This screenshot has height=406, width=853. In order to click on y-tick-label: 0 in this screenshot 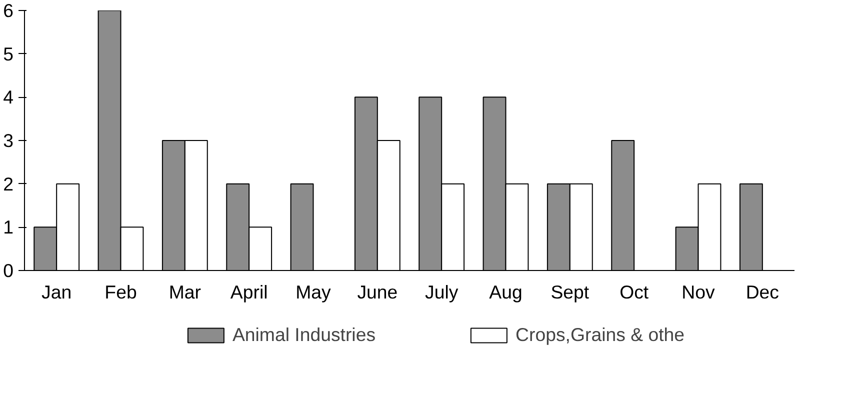, I will do `click(8, 270)`.